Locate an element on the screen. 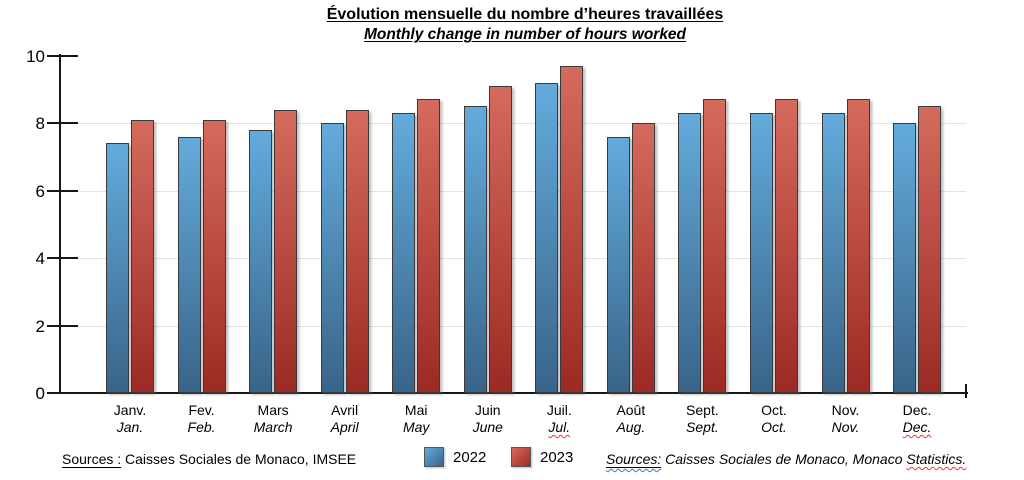 This screenshot has width=1024, height=480. month-label-en-text: Sept. is located at coordinates (702, 427).